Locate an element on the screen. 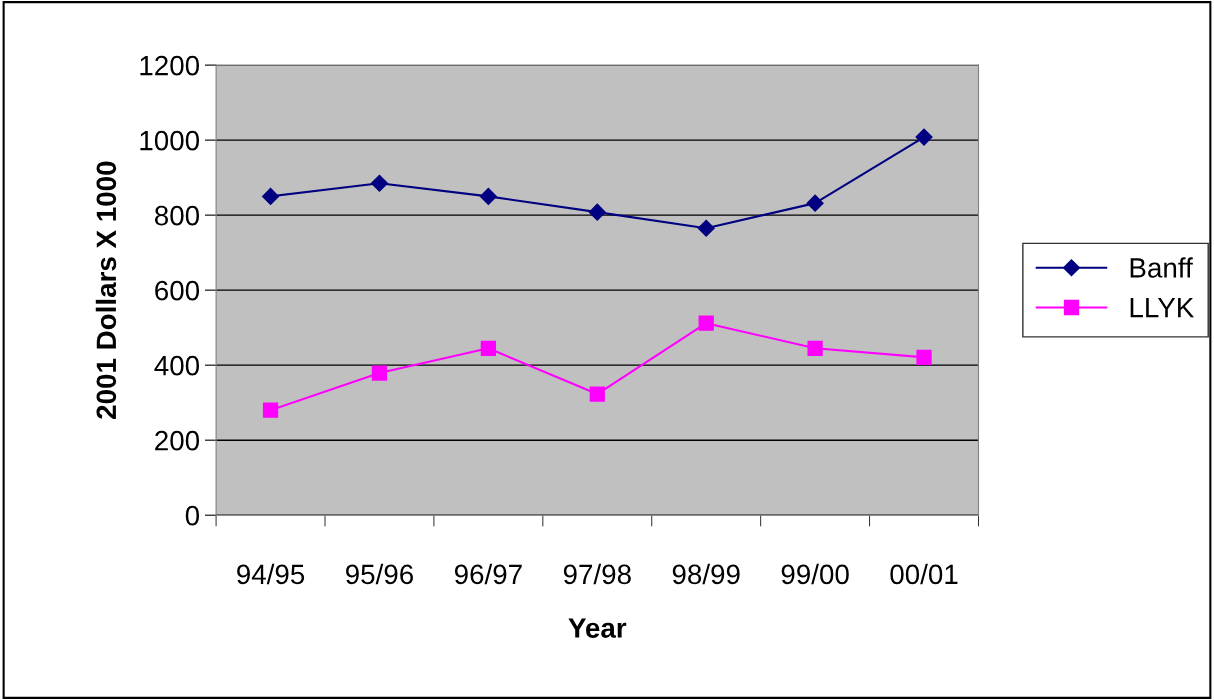 This screenshot has height=700, width=1214. y-tick-label: 0 is located at coordinates (192, 515).